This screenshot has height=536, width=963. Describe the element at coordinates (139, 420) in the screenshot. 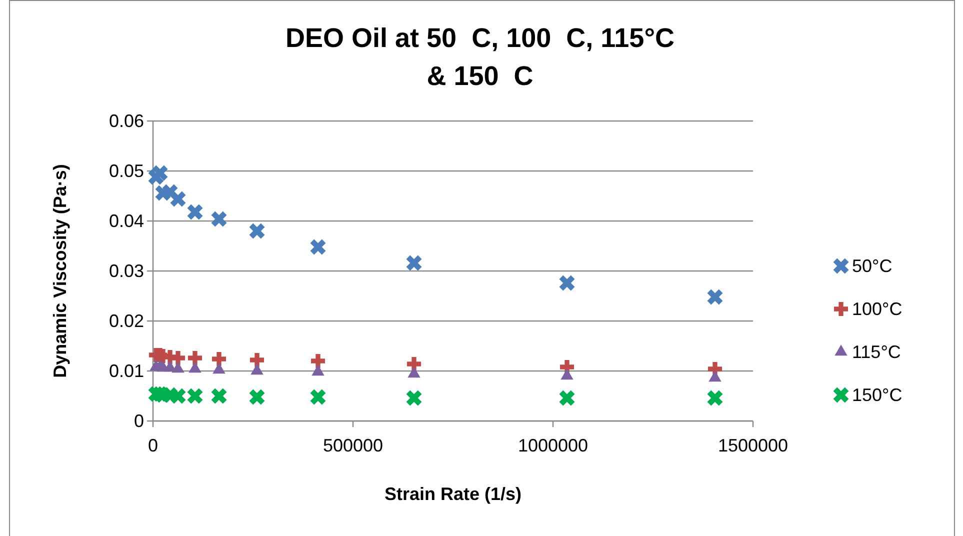

I see `y-tick-label: 0` at that location.